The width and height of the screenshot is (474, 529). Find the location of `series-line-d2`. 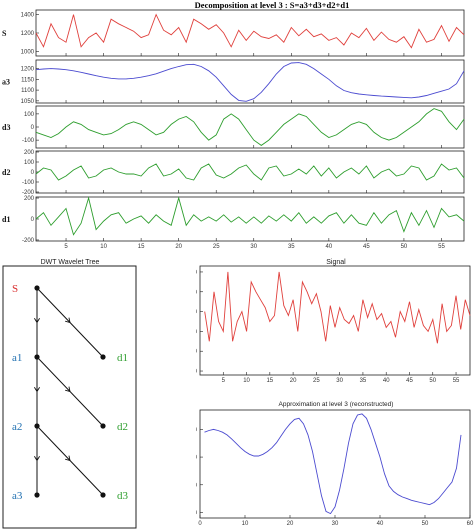

series-line-d2 is located at coordinates (250, 172).